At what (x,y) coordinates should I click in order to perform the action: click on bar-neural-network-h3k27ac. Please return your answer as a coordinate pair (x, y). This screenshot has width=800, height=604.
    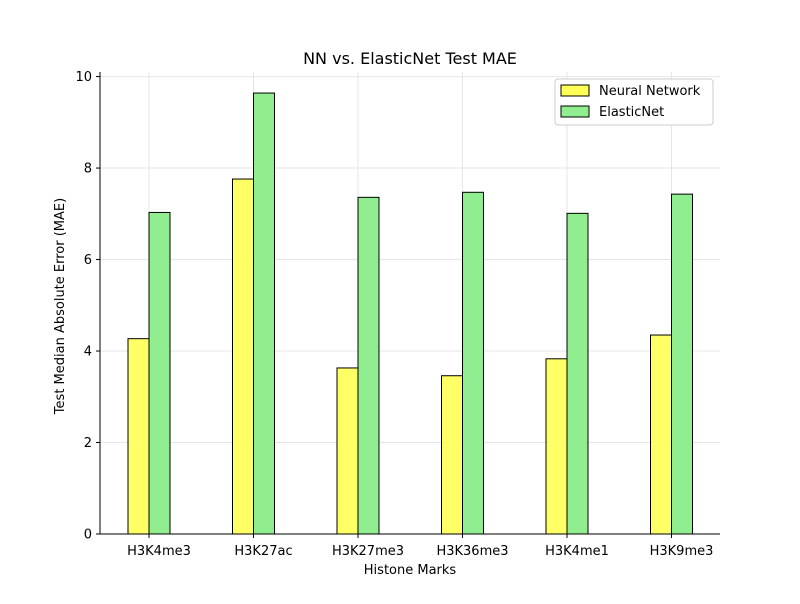
    Looking at the image, I should click on (243, 356).